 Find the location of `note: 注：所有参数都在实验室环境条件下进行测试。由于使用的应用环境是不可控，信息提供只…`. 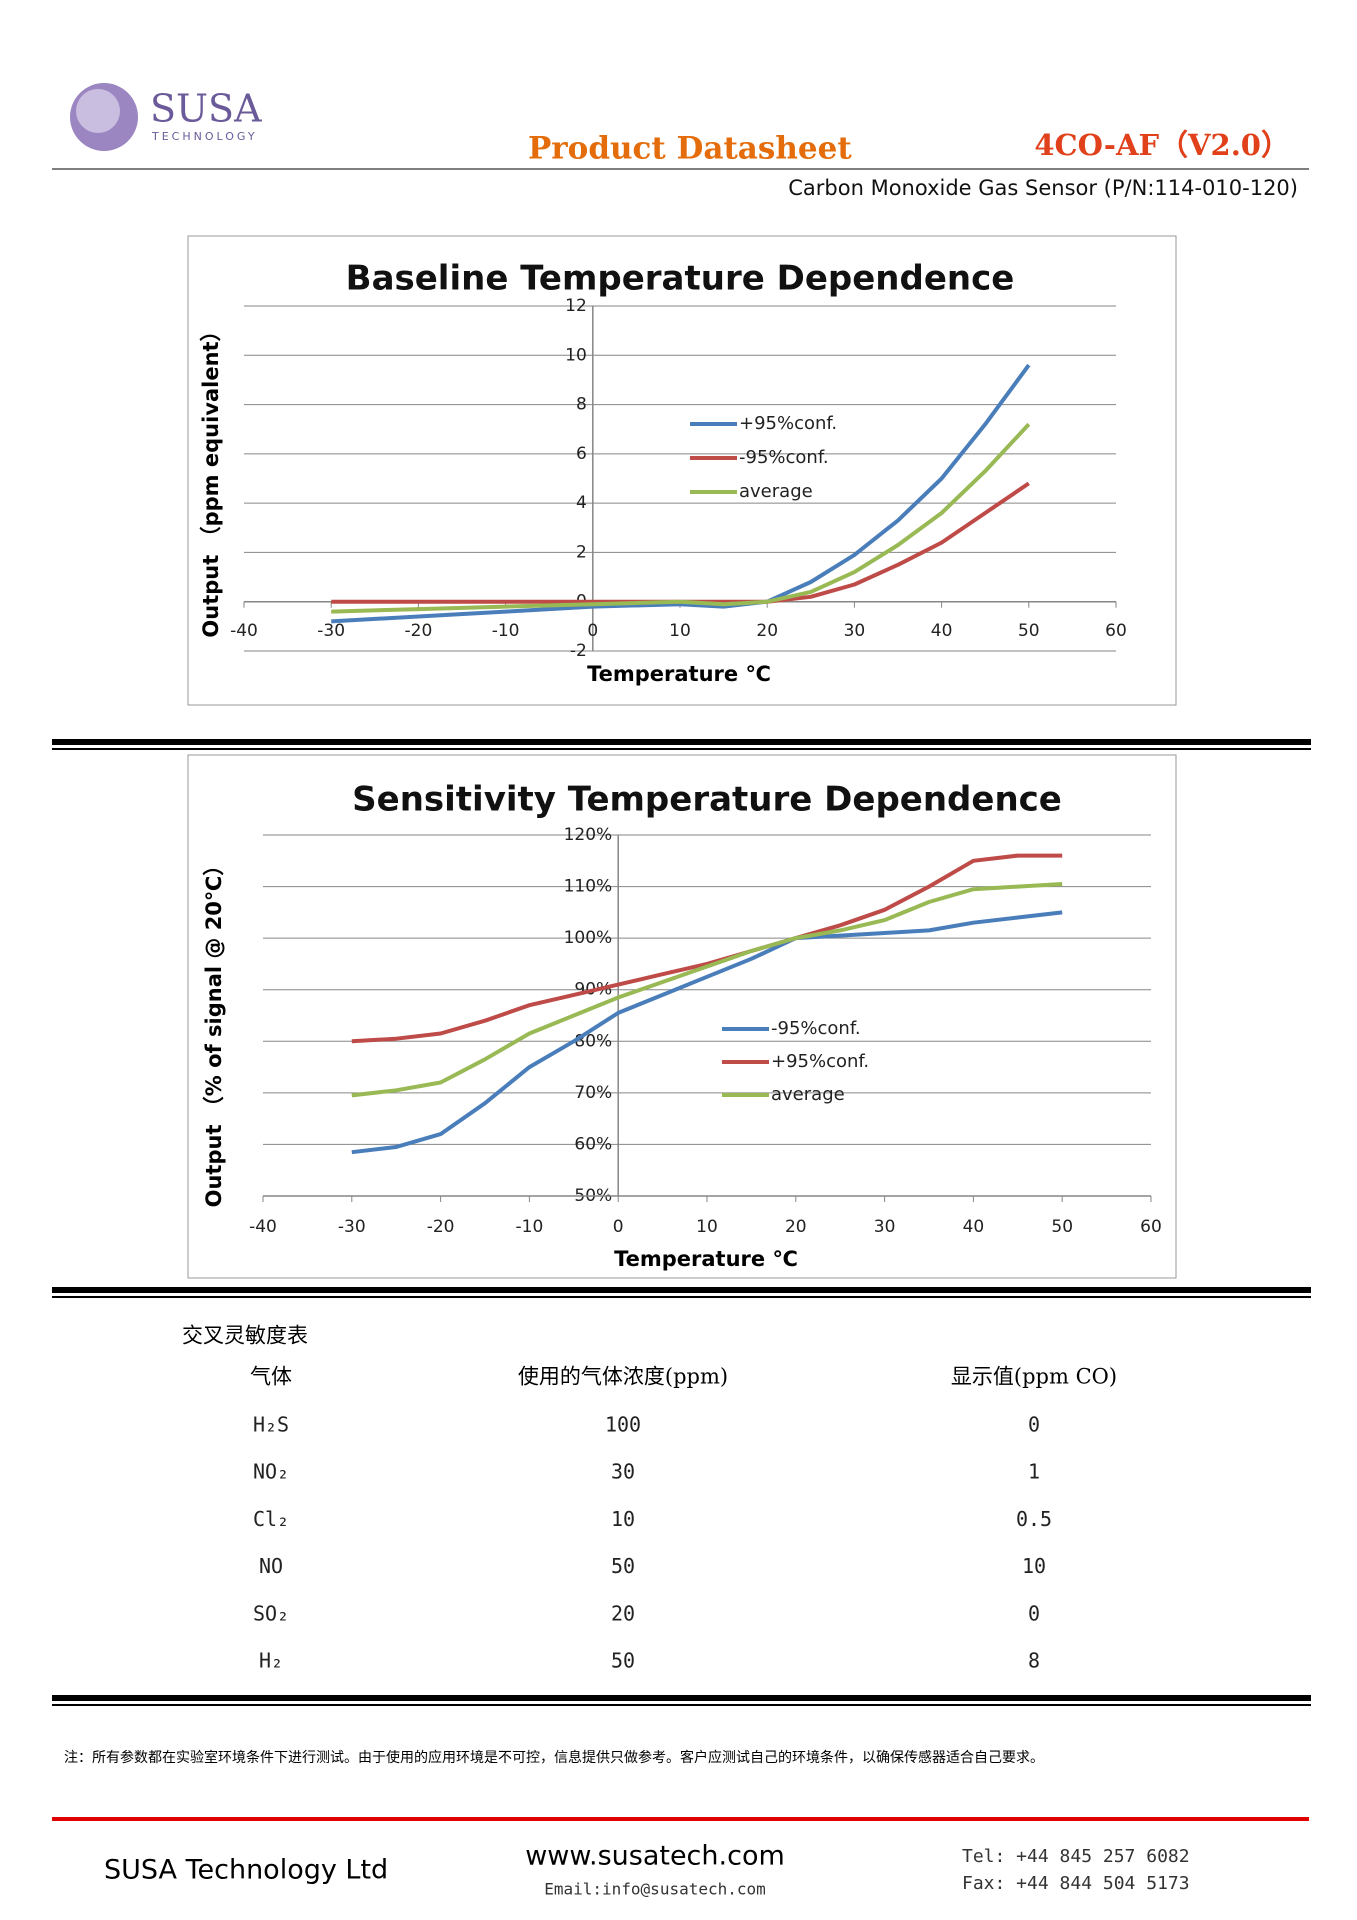

note: 注：所有参数都在实验室环境条件下进行测试。由于使用的应用环境是不可控，信息提供只… is located at coordinates (554, 1757).